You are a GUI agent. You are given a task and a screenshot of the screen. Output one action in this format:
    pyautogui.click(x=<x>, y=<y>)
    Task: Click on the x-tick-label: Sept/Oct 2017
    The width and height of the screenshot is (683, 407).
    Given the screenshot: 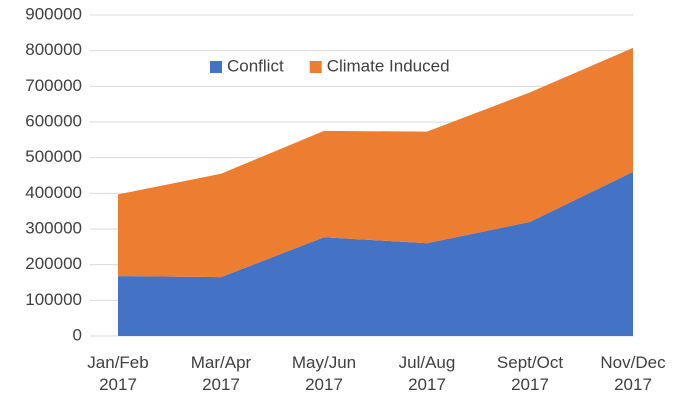 What is the action you would take?
    pyautogui.click(x=530, y=373)
    